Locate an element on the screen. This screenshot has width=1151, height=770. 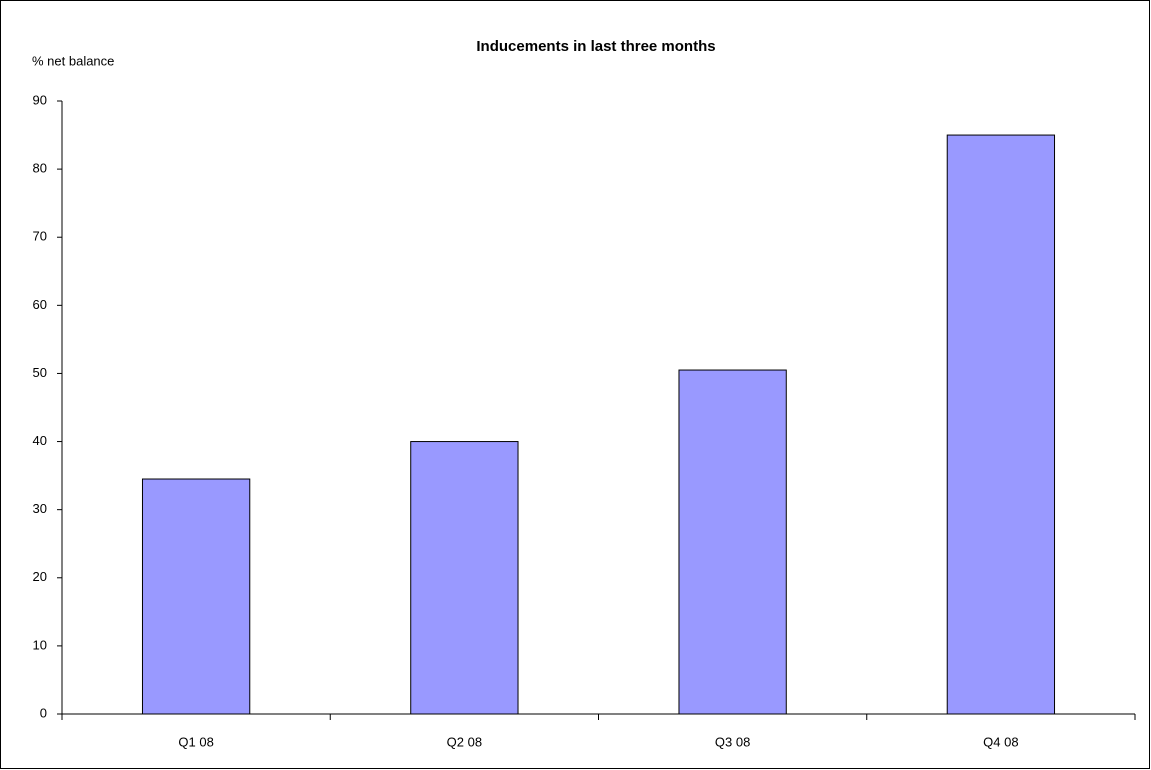
chart-title: Inducements in last three months is located at coordinates (595, 46).